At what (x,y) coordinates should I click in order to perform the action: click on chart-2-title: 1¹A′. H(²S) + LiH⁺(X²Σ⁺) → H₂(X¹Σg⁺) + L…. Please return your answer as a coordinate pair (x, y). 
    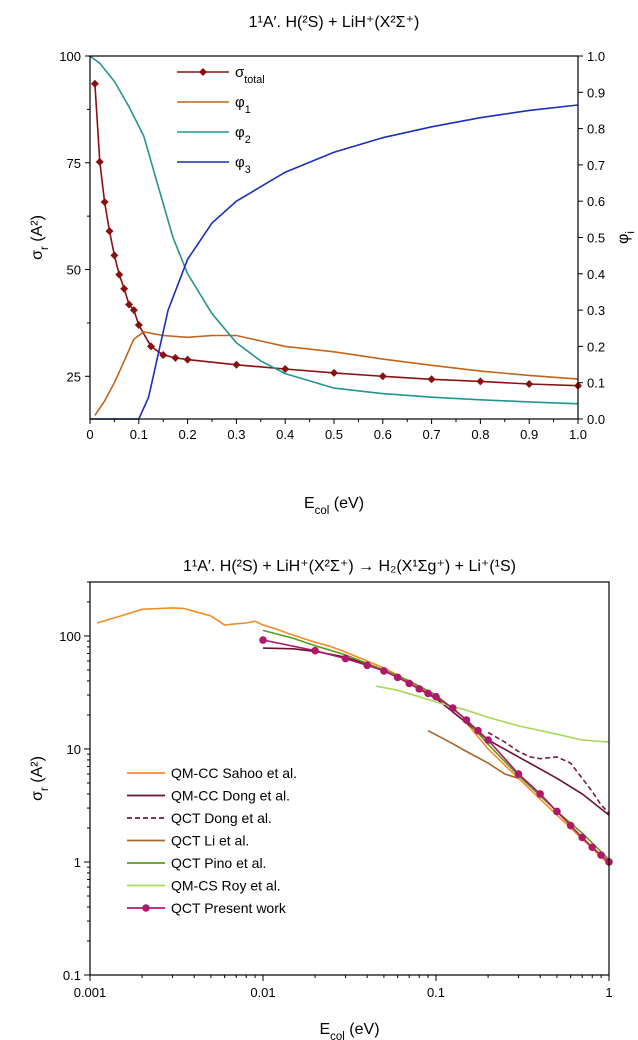
    Looking at the image, I should click on (349, 566).